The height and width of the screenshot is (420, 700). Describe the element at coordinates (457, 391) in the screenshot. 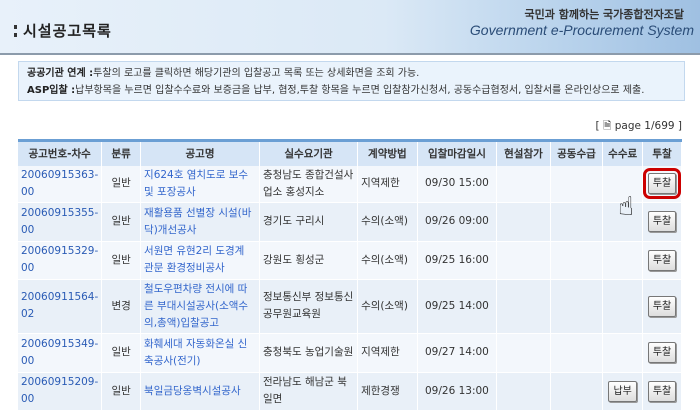

I see `deadline: 09/26 13:00` at that location.